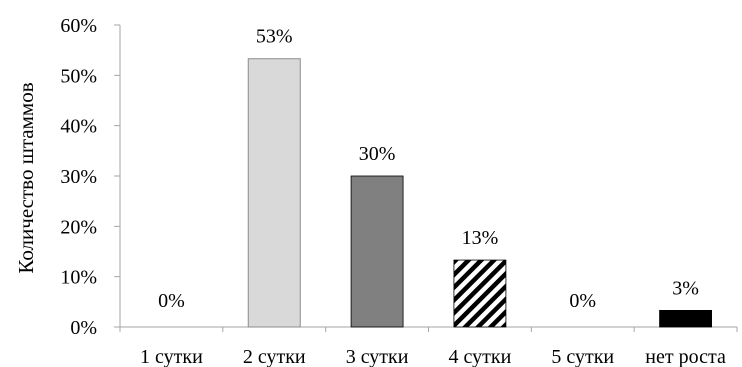 The image size is (742, 367). What do you see at coordinates (274, 37) in the screenshot?
I see `data-label: 53%` at bounding box center [274, 37].